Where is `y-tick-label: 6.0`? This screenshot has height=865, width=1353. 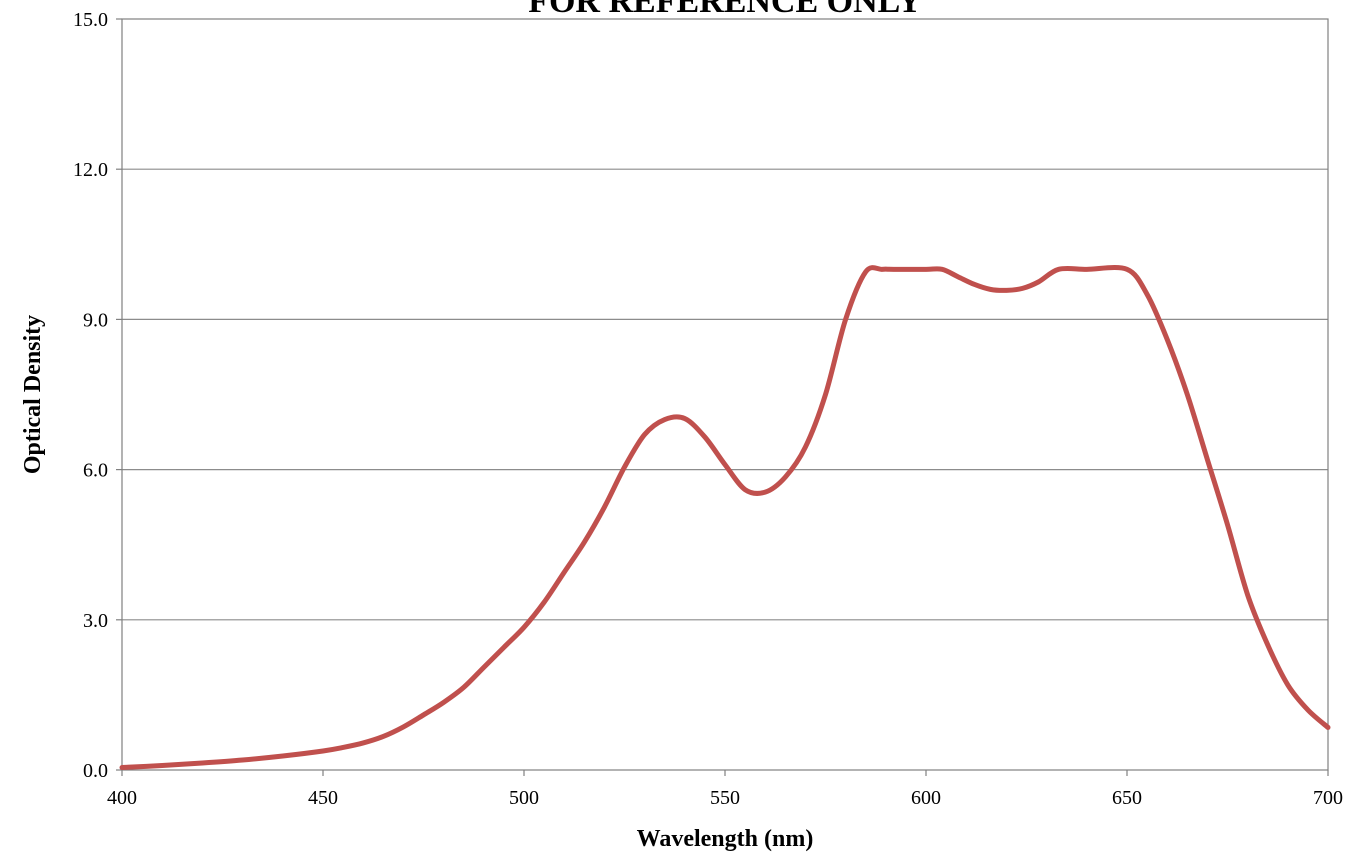
y-tick-label: 6.0 is located at coordinates (95, 471).